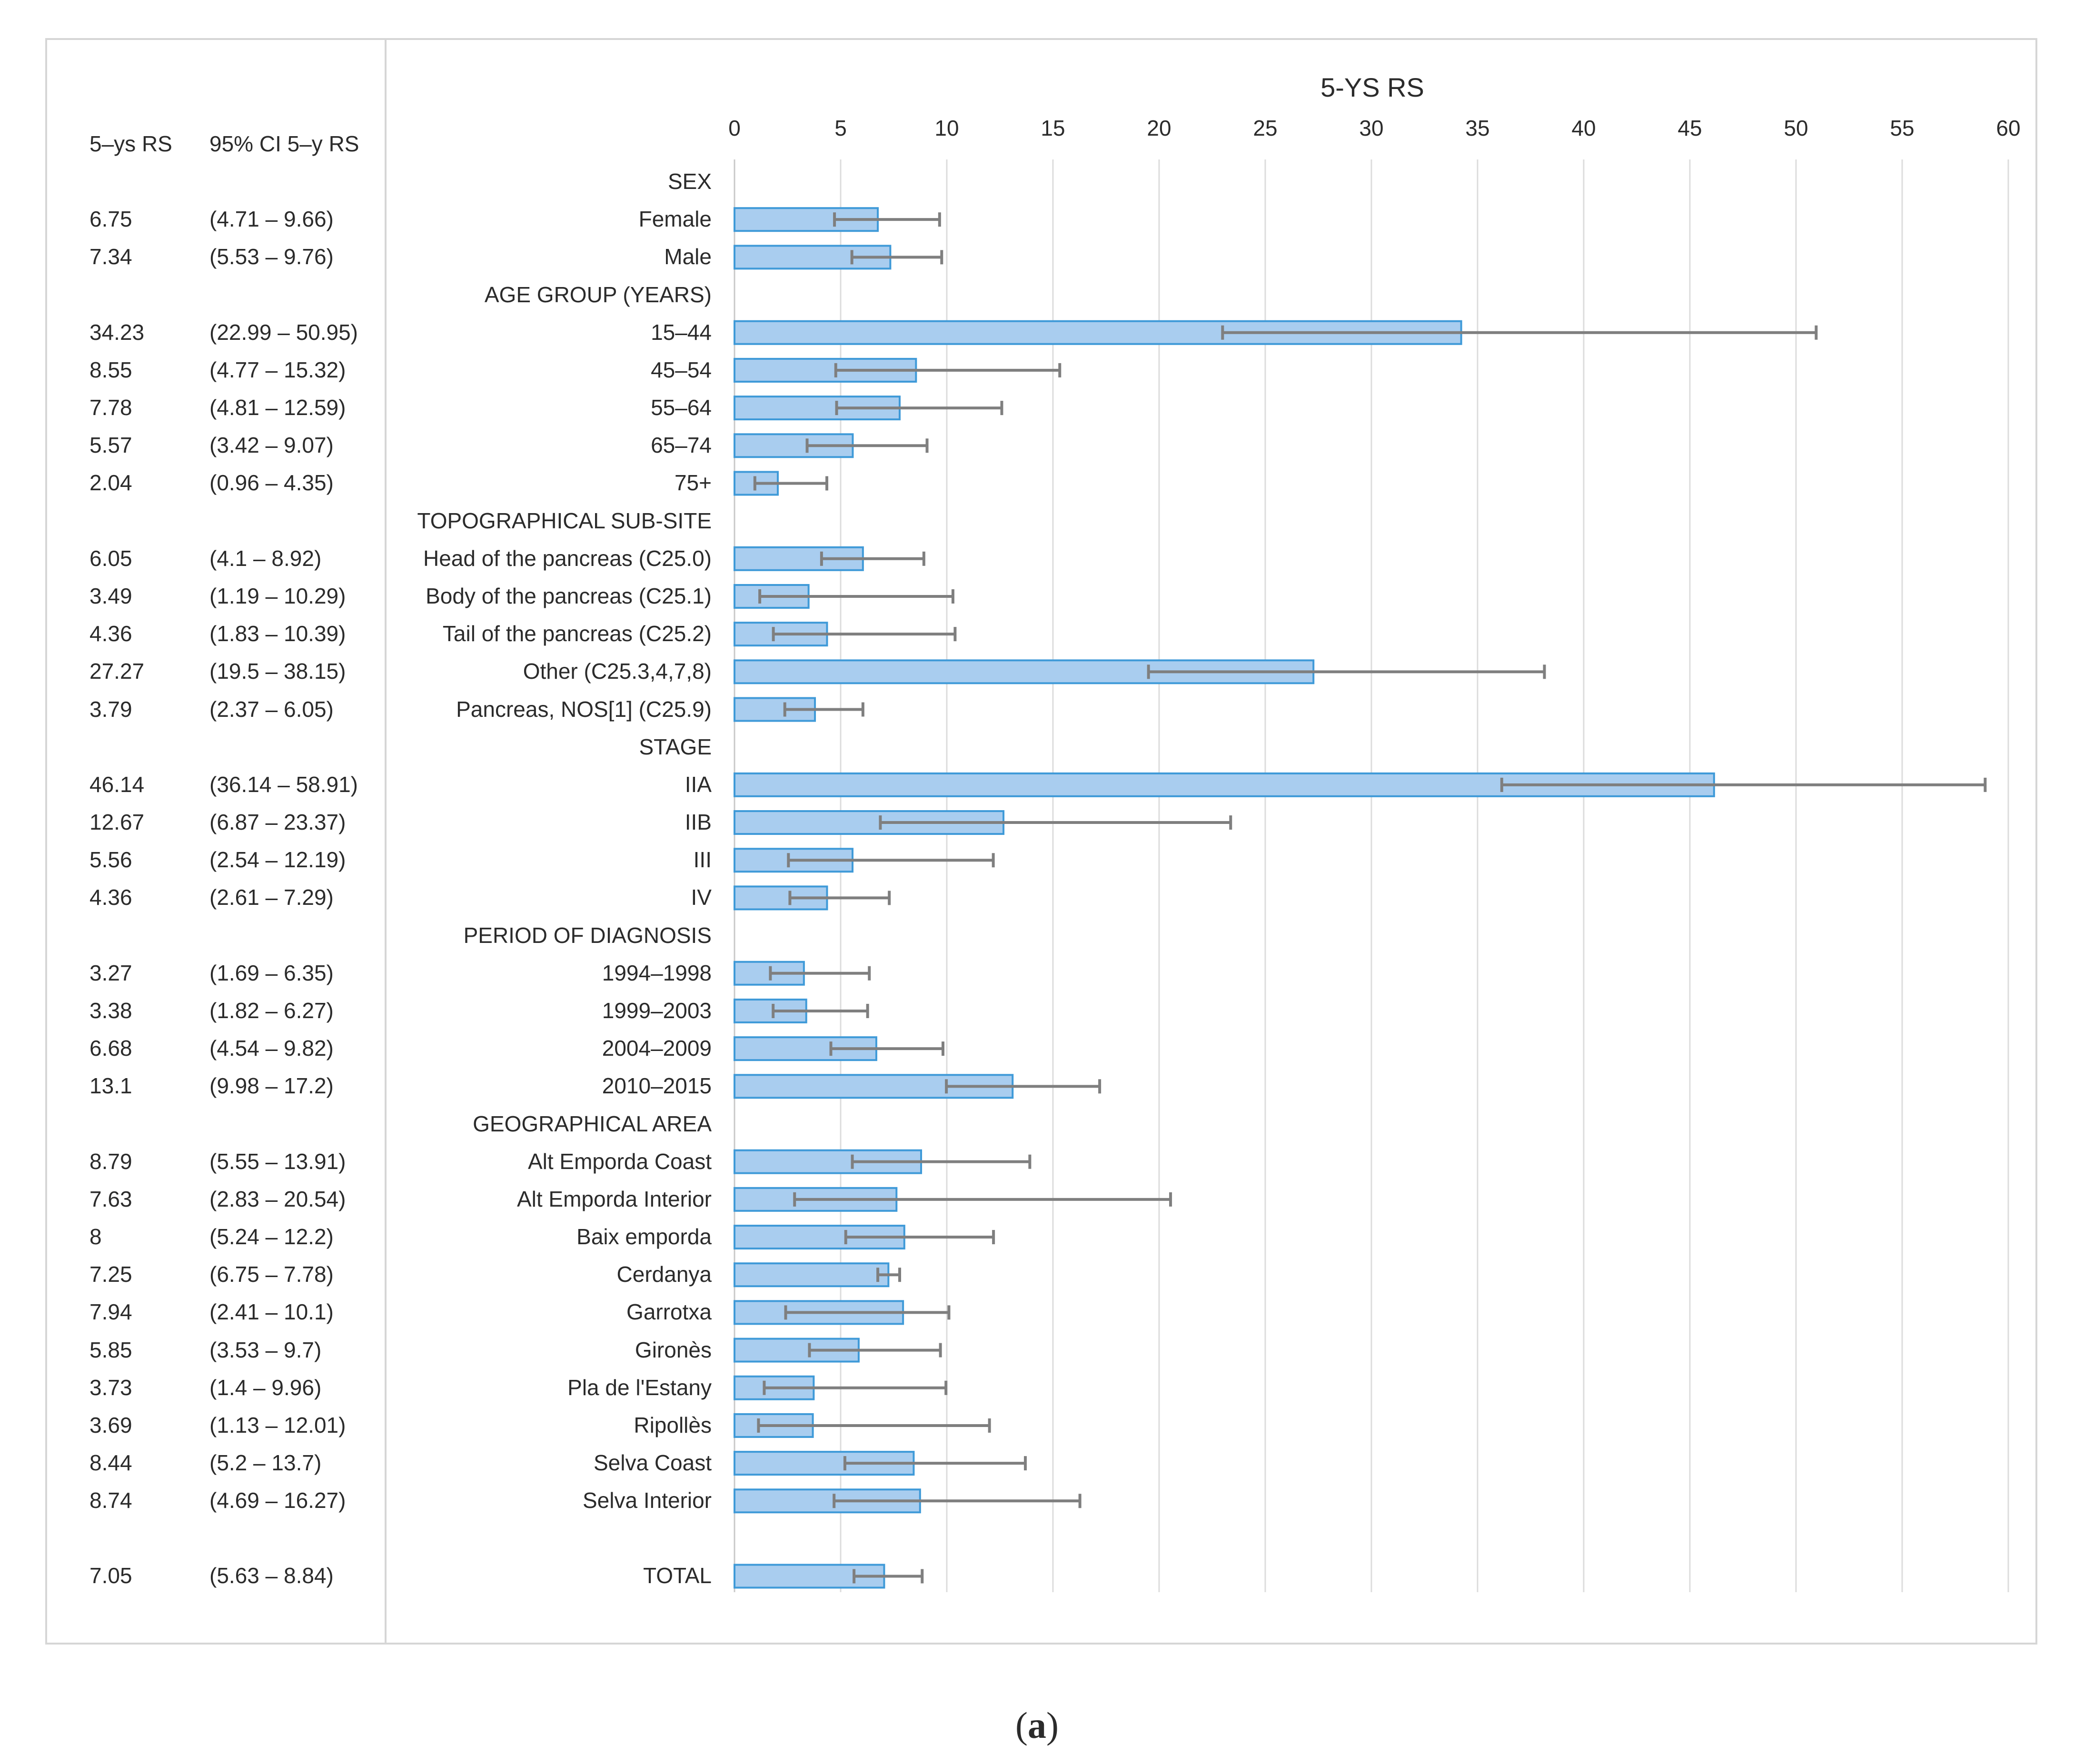 This screenshot has width=2074, height=1764. Describe the element at coordinates (620, 1162) in the screenshot. I see `category-label: Alt Emporda Coast` at that location.